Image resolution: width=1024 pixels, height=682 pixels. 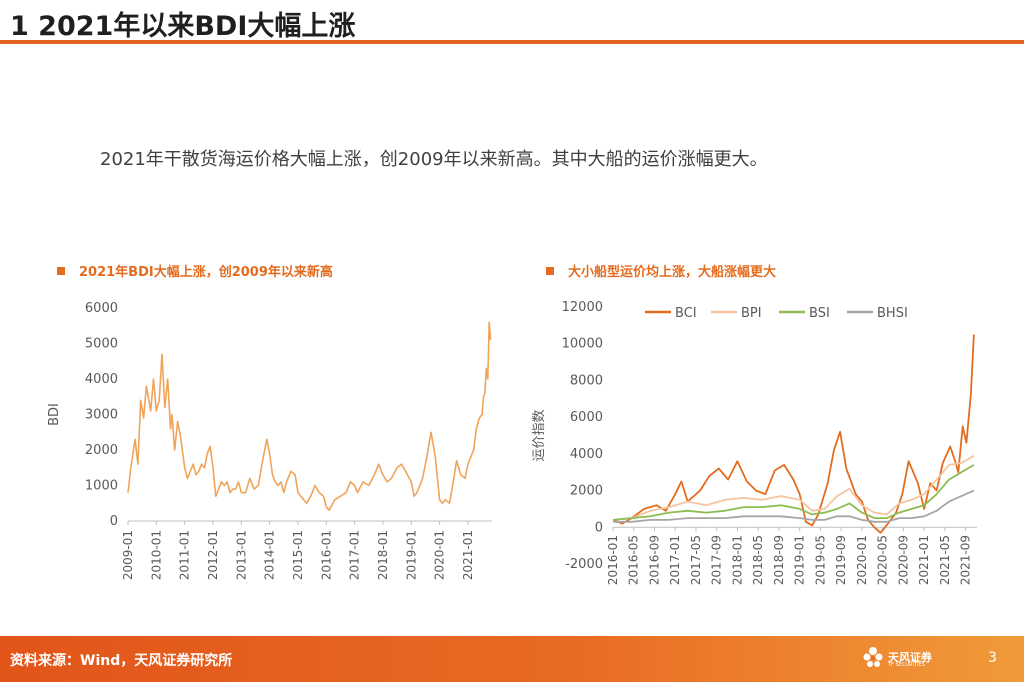 I want to click on x-tick-label: 2020-09, so click(x=903, y=560).